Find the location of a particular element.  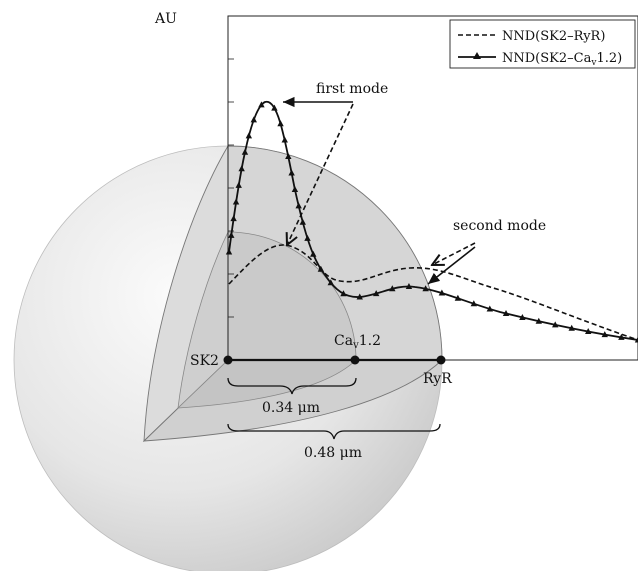

label-sk2: SK2 is located at coordinates (204, 361).